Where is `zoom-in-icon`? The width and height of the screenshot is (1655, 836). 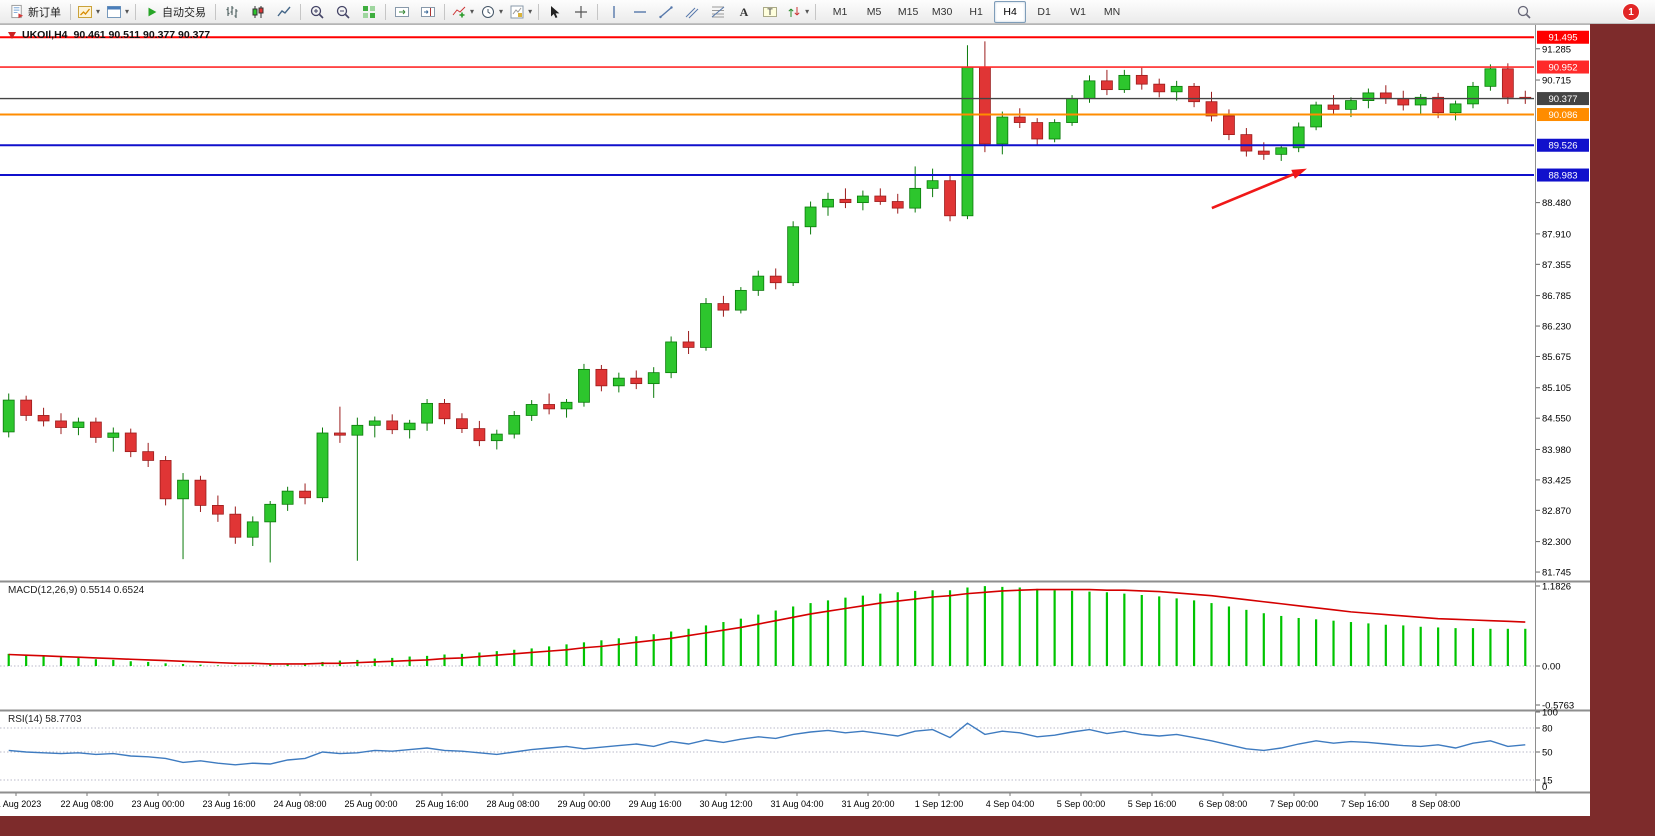 zoom-in-icon is located at coordinates (317, 12).